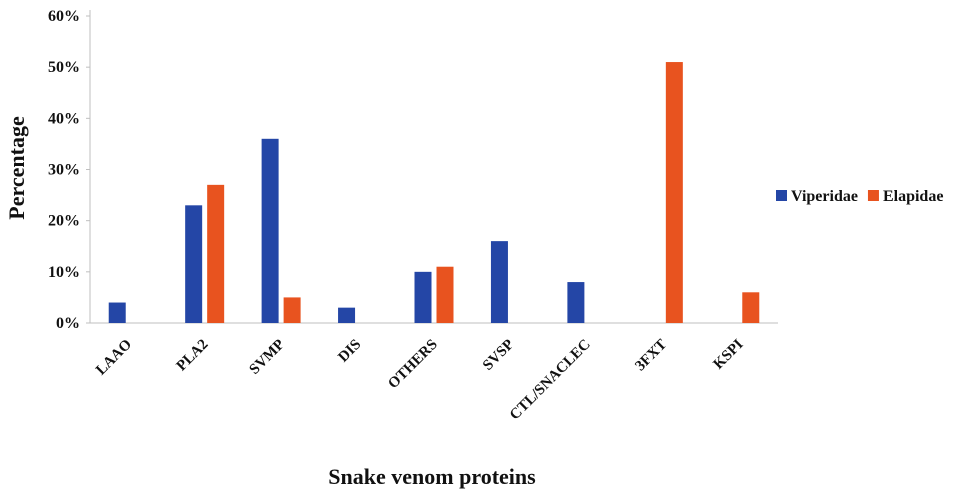 Image resolution: width=972 pixels, height=500 pixels. Describe the element at coordinates (114, 358) in the screenshot. I see `category-label: LAAO` at that location.